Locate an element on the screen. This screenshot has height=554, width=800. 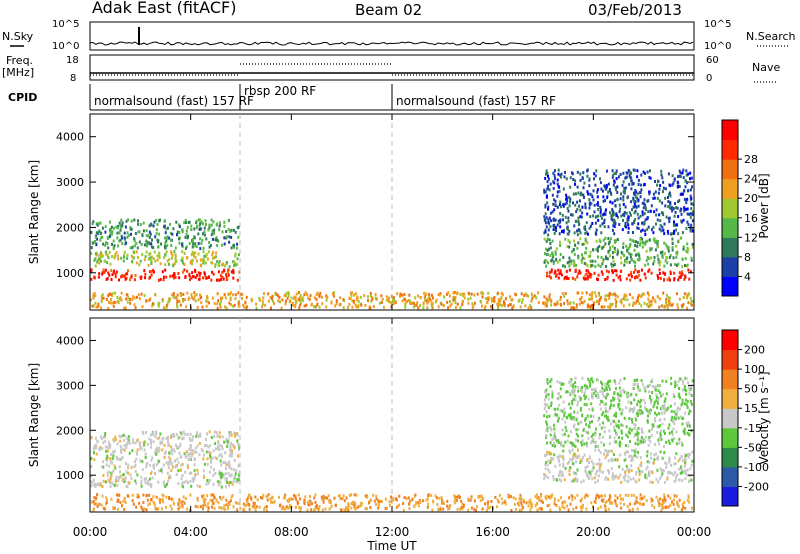
colorbar-swatch is located at coordinates (730, 437).